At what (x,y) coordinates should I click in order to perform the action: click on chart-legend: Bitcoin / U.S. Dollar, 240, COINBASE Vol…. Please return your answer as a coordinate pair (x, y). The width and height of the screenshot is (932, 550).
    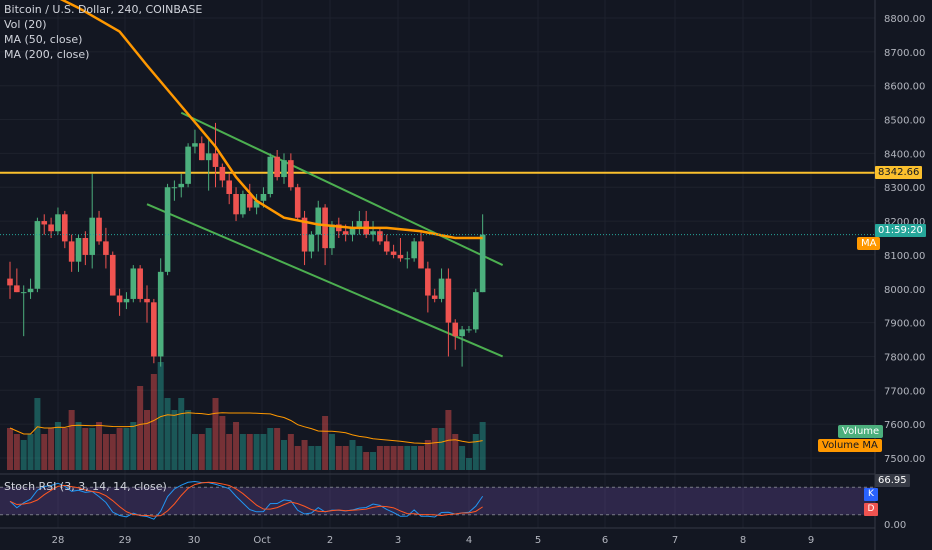
    Looking at the image, I should click on (103, 32).